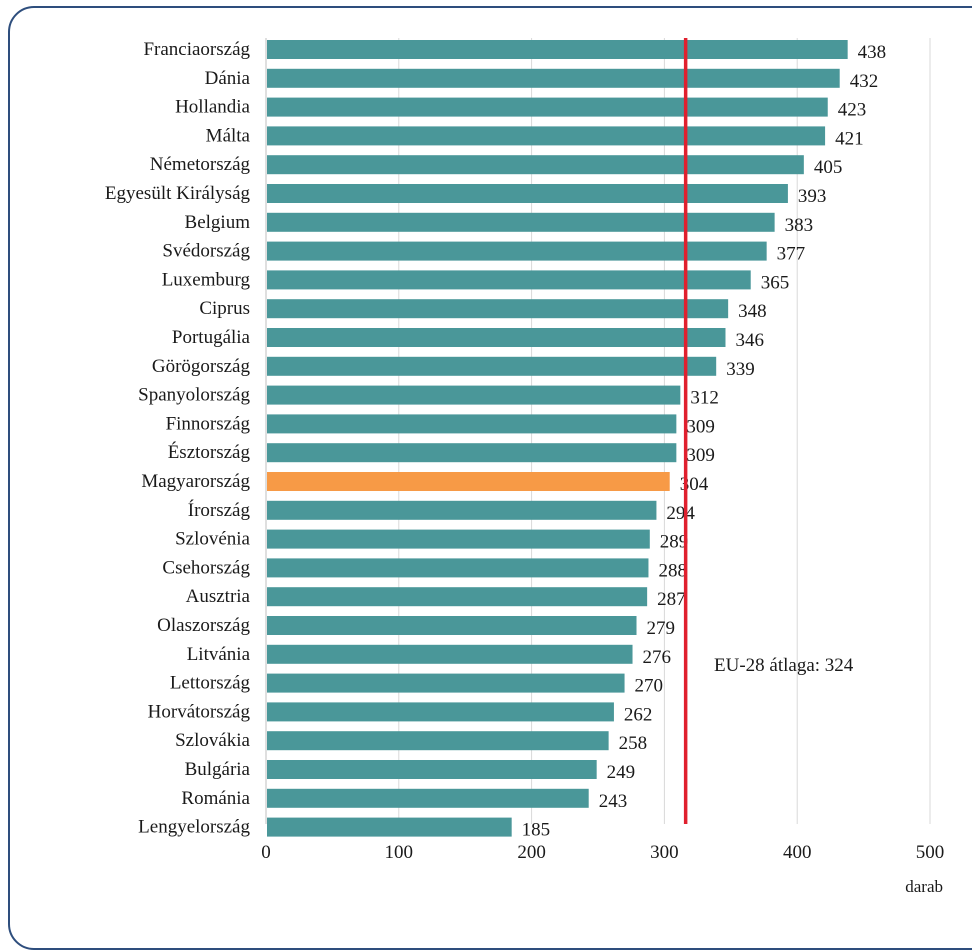  What do you see at coordinates (219, 510) in the screenshot?
I see `category-label: Írország` at bounding box center [219, 510].